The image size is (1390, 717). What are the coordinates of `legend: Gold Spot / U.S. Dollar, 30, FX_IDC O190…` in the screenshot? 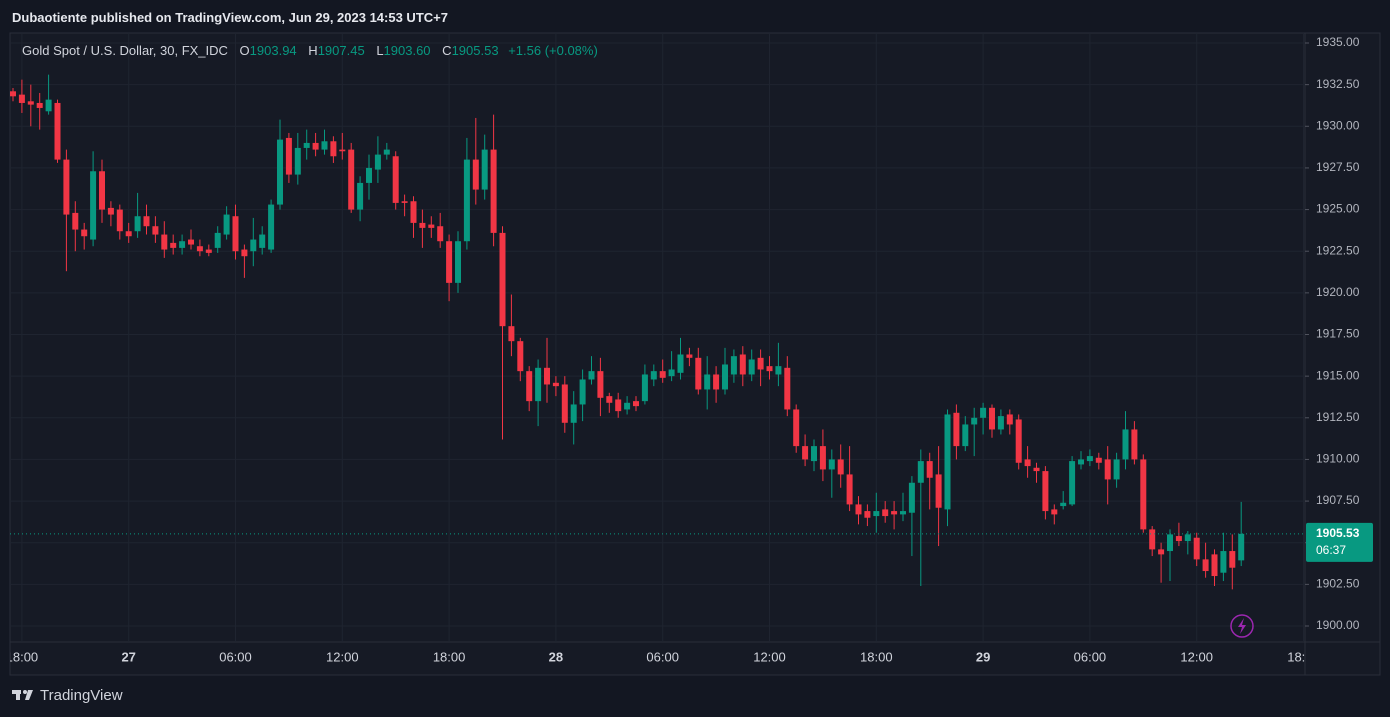 It's located at (310, 50).